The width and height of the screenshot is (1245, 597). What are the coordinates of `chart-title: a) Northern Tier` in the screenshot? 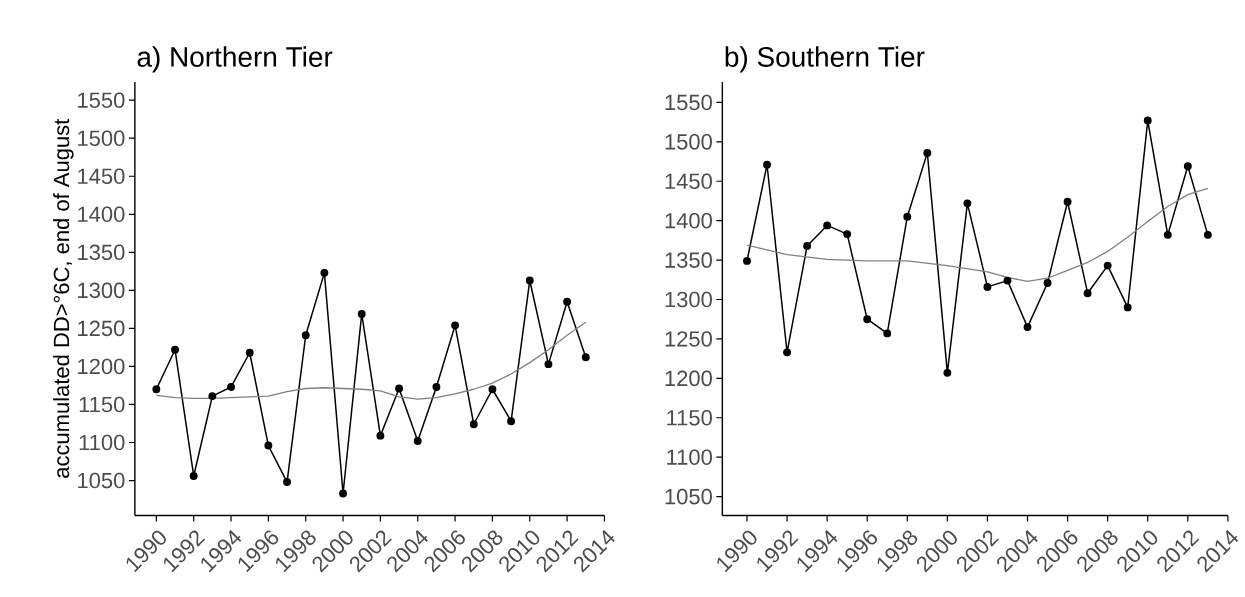 It's located at (235, 59).